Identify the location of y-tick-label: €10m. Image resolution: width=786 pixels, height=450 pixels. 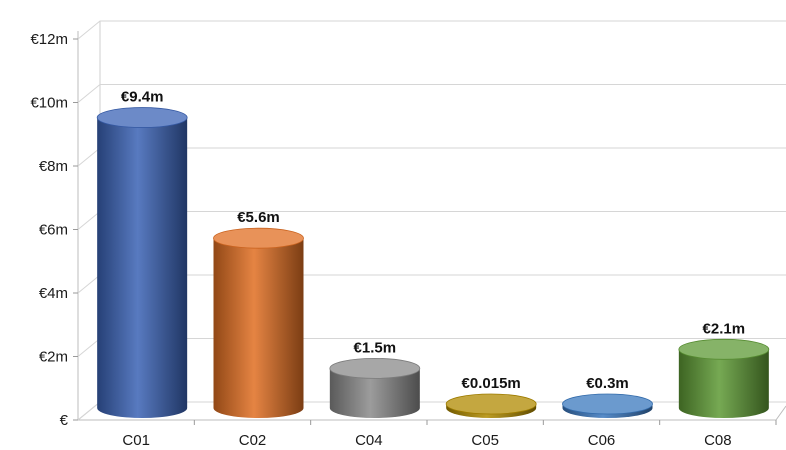
(49, 103).